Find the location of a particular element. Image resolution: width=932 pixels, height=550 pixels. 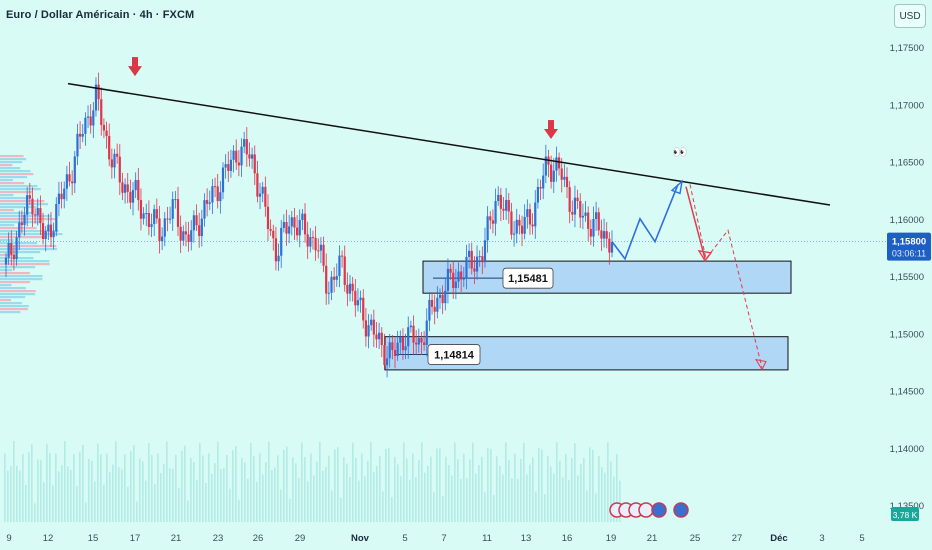

dashed-scenario-path is located at coordinates (726, 276).